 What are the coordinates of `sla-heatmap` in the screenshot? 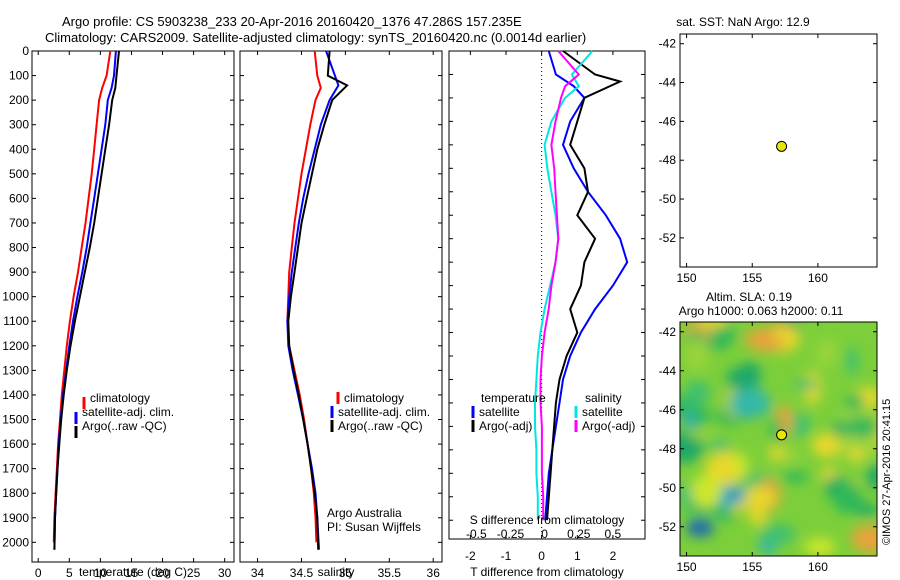 It's located at (778, 439).